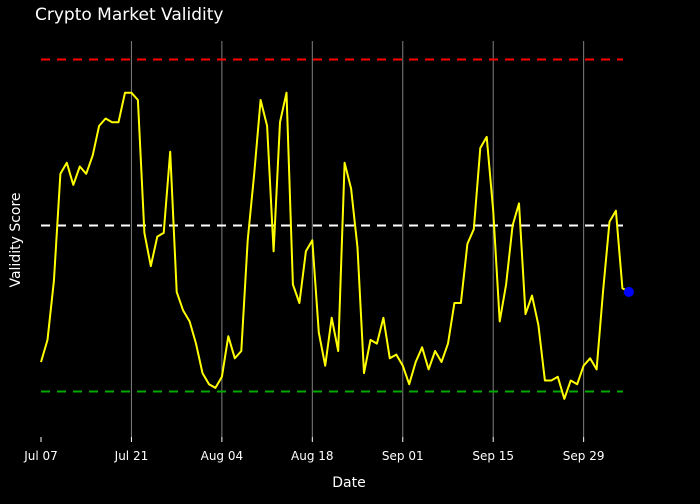  What do you see at coordinates (312, 456) in the screenshot?
I see `x-tick-label: Aug 18` at bounding box center [312, 456].